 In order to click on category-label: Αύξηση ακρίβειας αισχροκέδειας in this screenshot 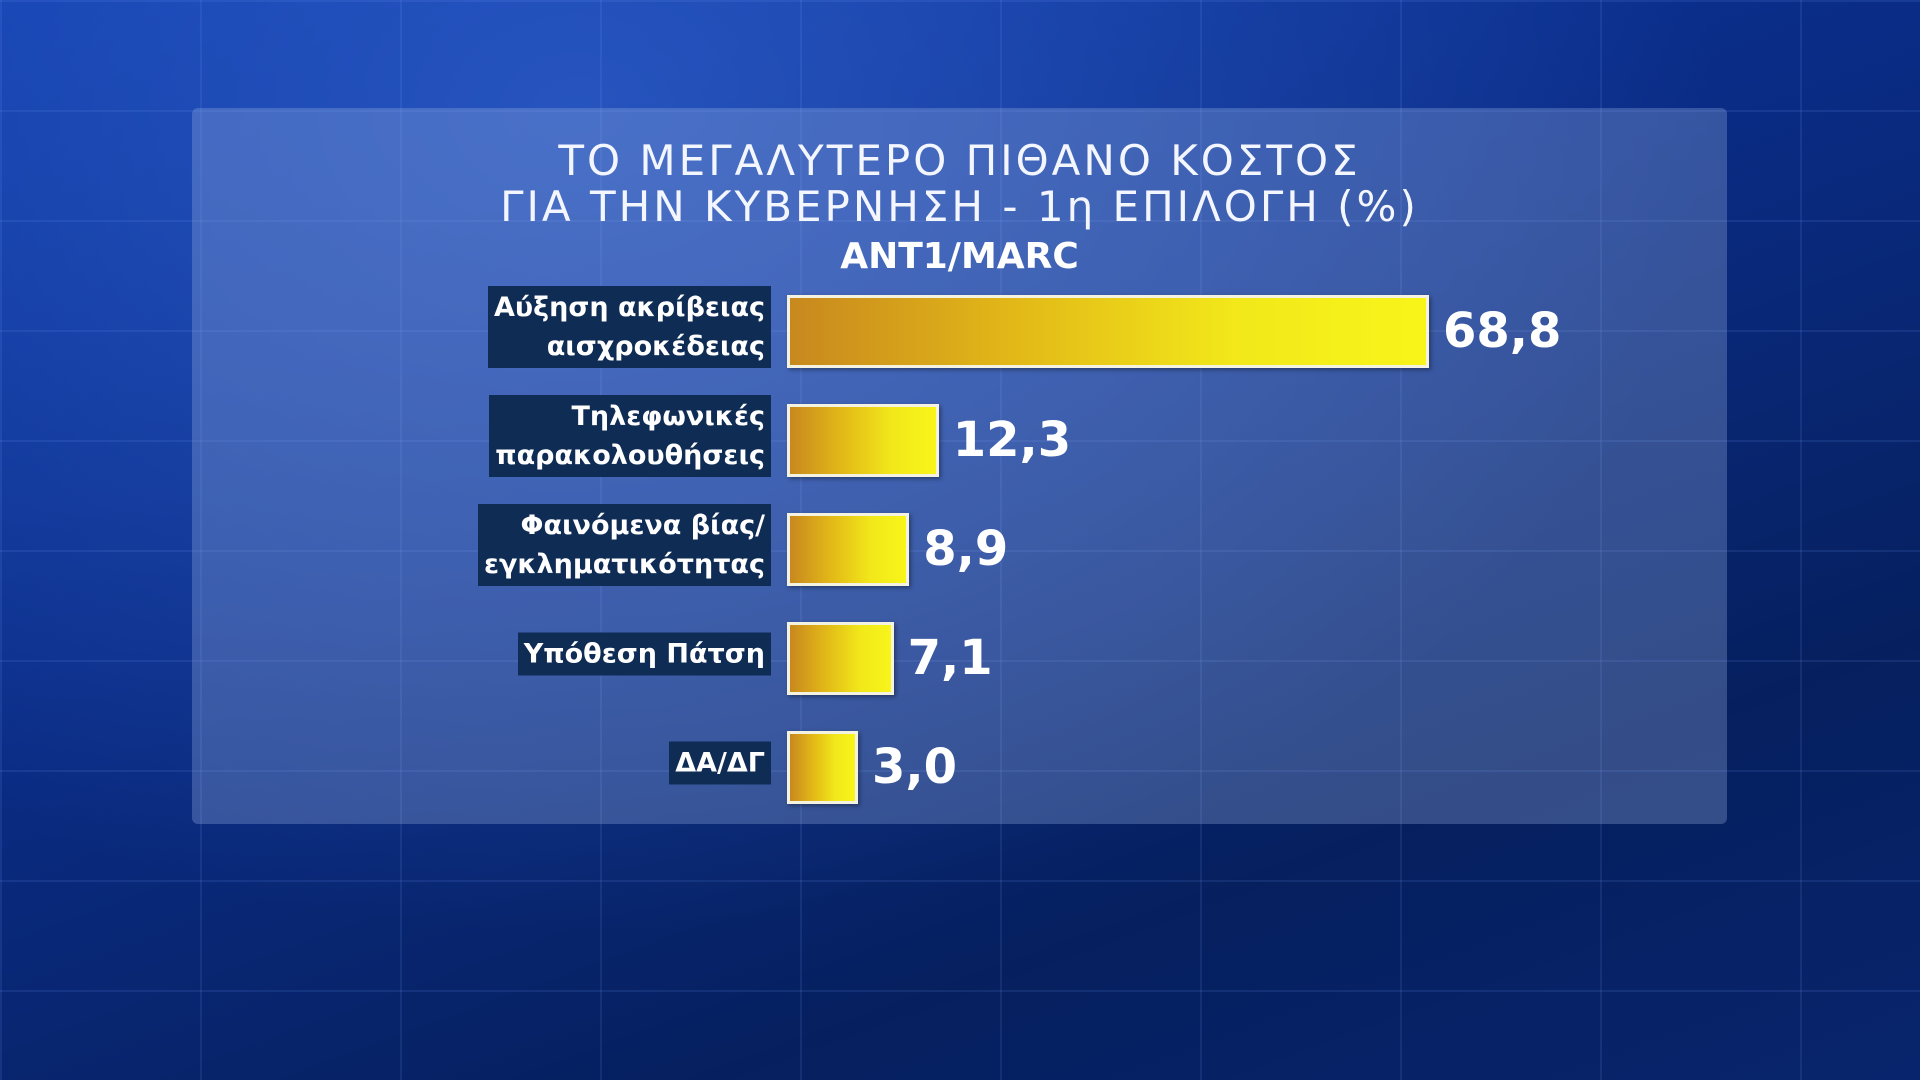, I will do `click(629, 327)`.